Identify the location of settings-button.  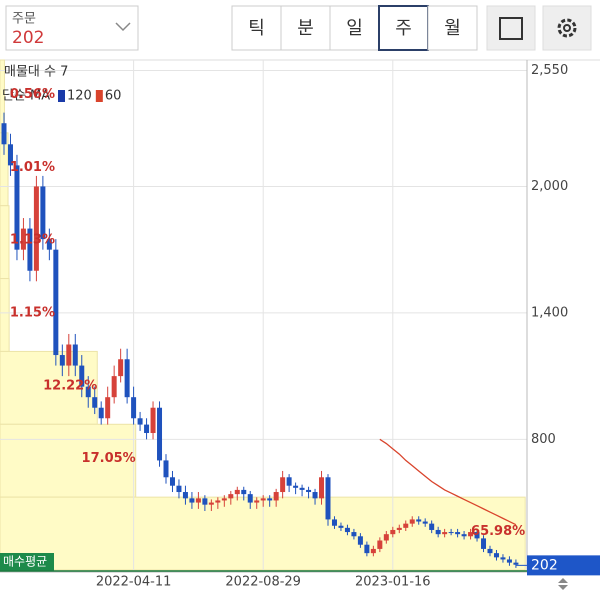
(567, 28).